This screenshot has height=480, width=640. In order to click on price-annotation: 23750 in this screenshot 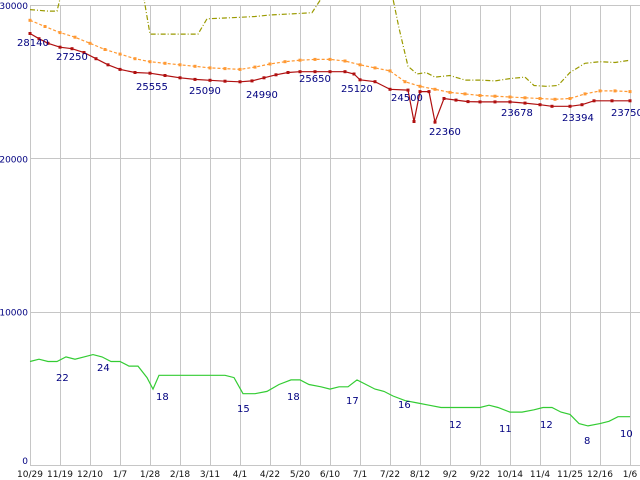, I will do `click(625, 113)`.